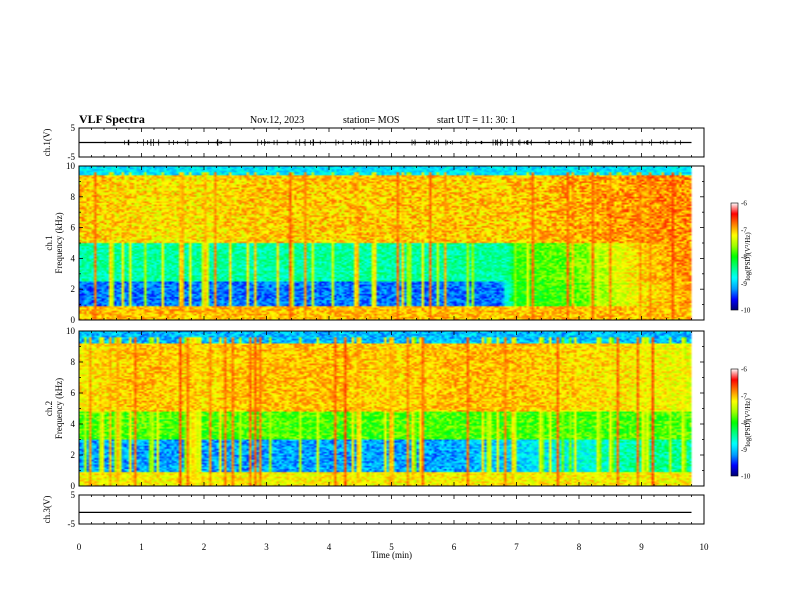 This screenshot has width=792, height=612. What do you see at coordinates (277, 120) in the screenshot?
I see `date-label: Nov.12, 2023` at bounding box center [277, 120].